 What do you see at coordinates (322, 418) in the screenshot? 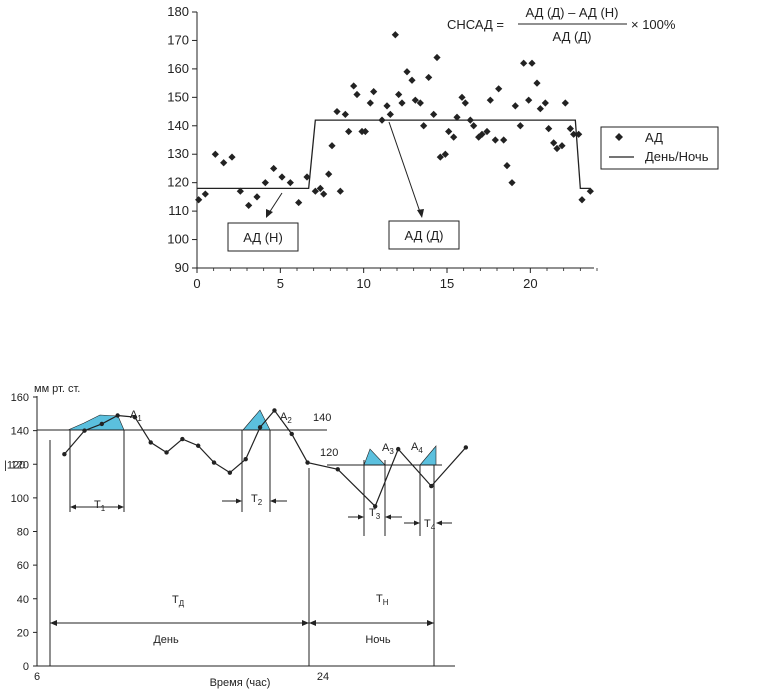
I see `threshold-140-label: 140` at bounding box center [322, 418].